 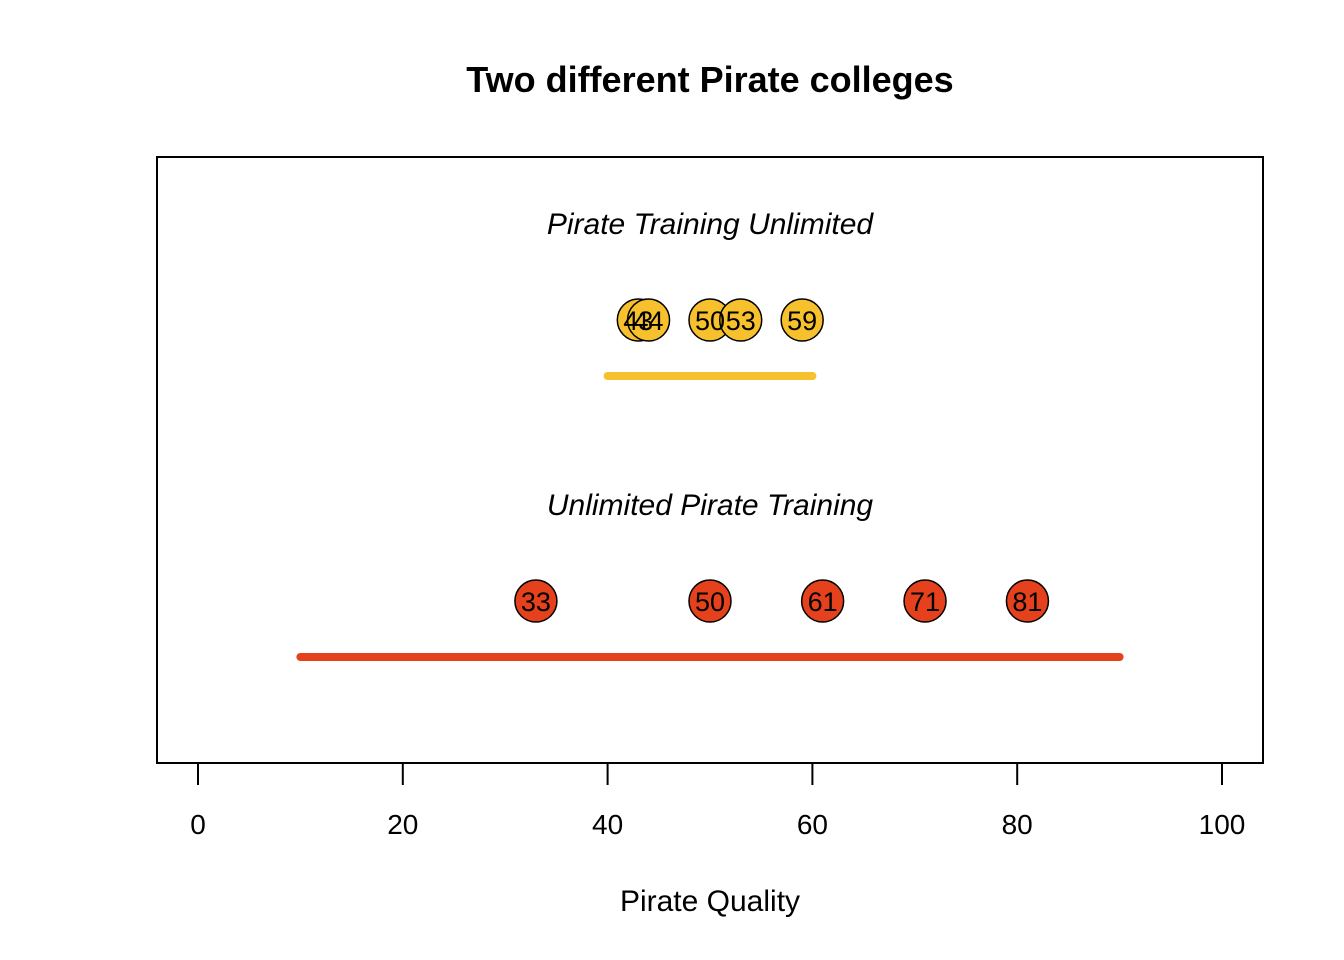 I want to click on x-tick-label: 20, so click(x=402, y=824).